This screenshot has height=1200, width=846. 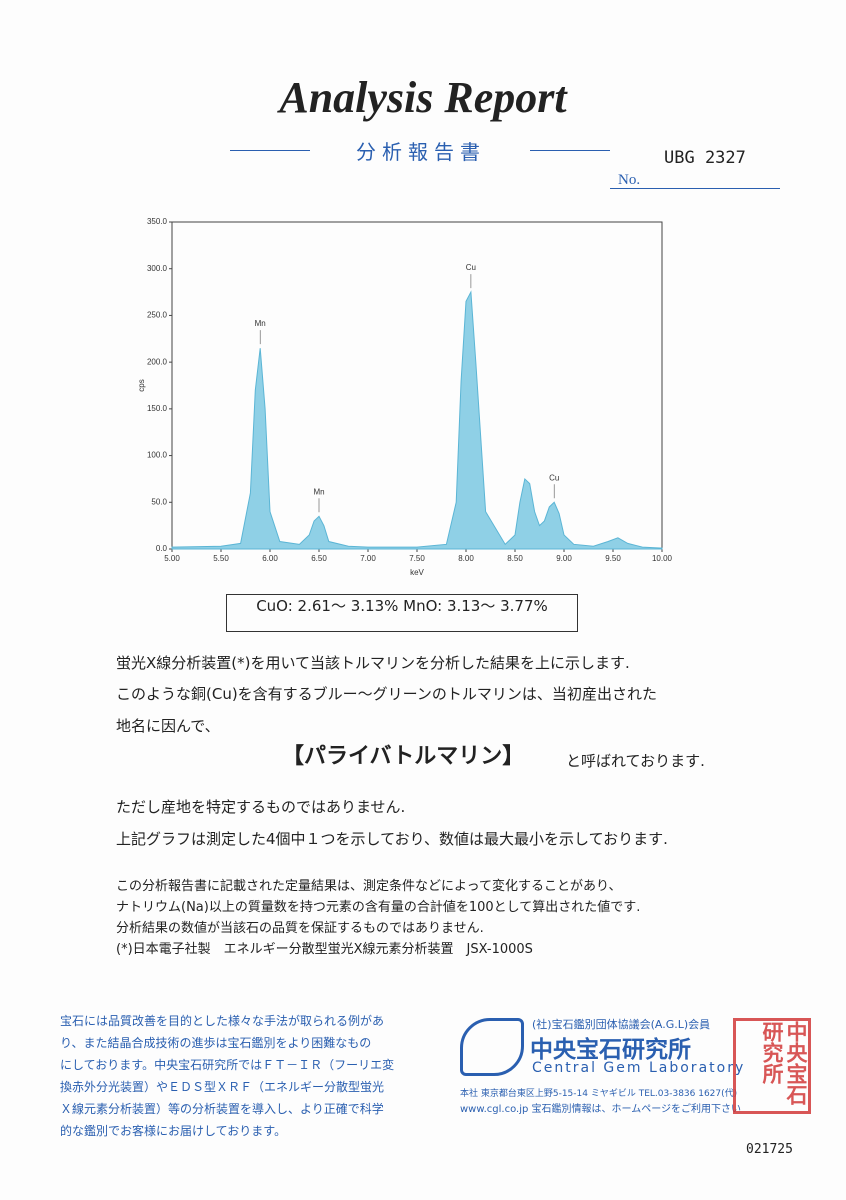 What do you see at coordinates (392, 839) in the screenshot?
I see `body-text: 上記グラフは測定した4個中１つを示しており、数値は最大最小を示しております.` at bounding box center [392, 839].